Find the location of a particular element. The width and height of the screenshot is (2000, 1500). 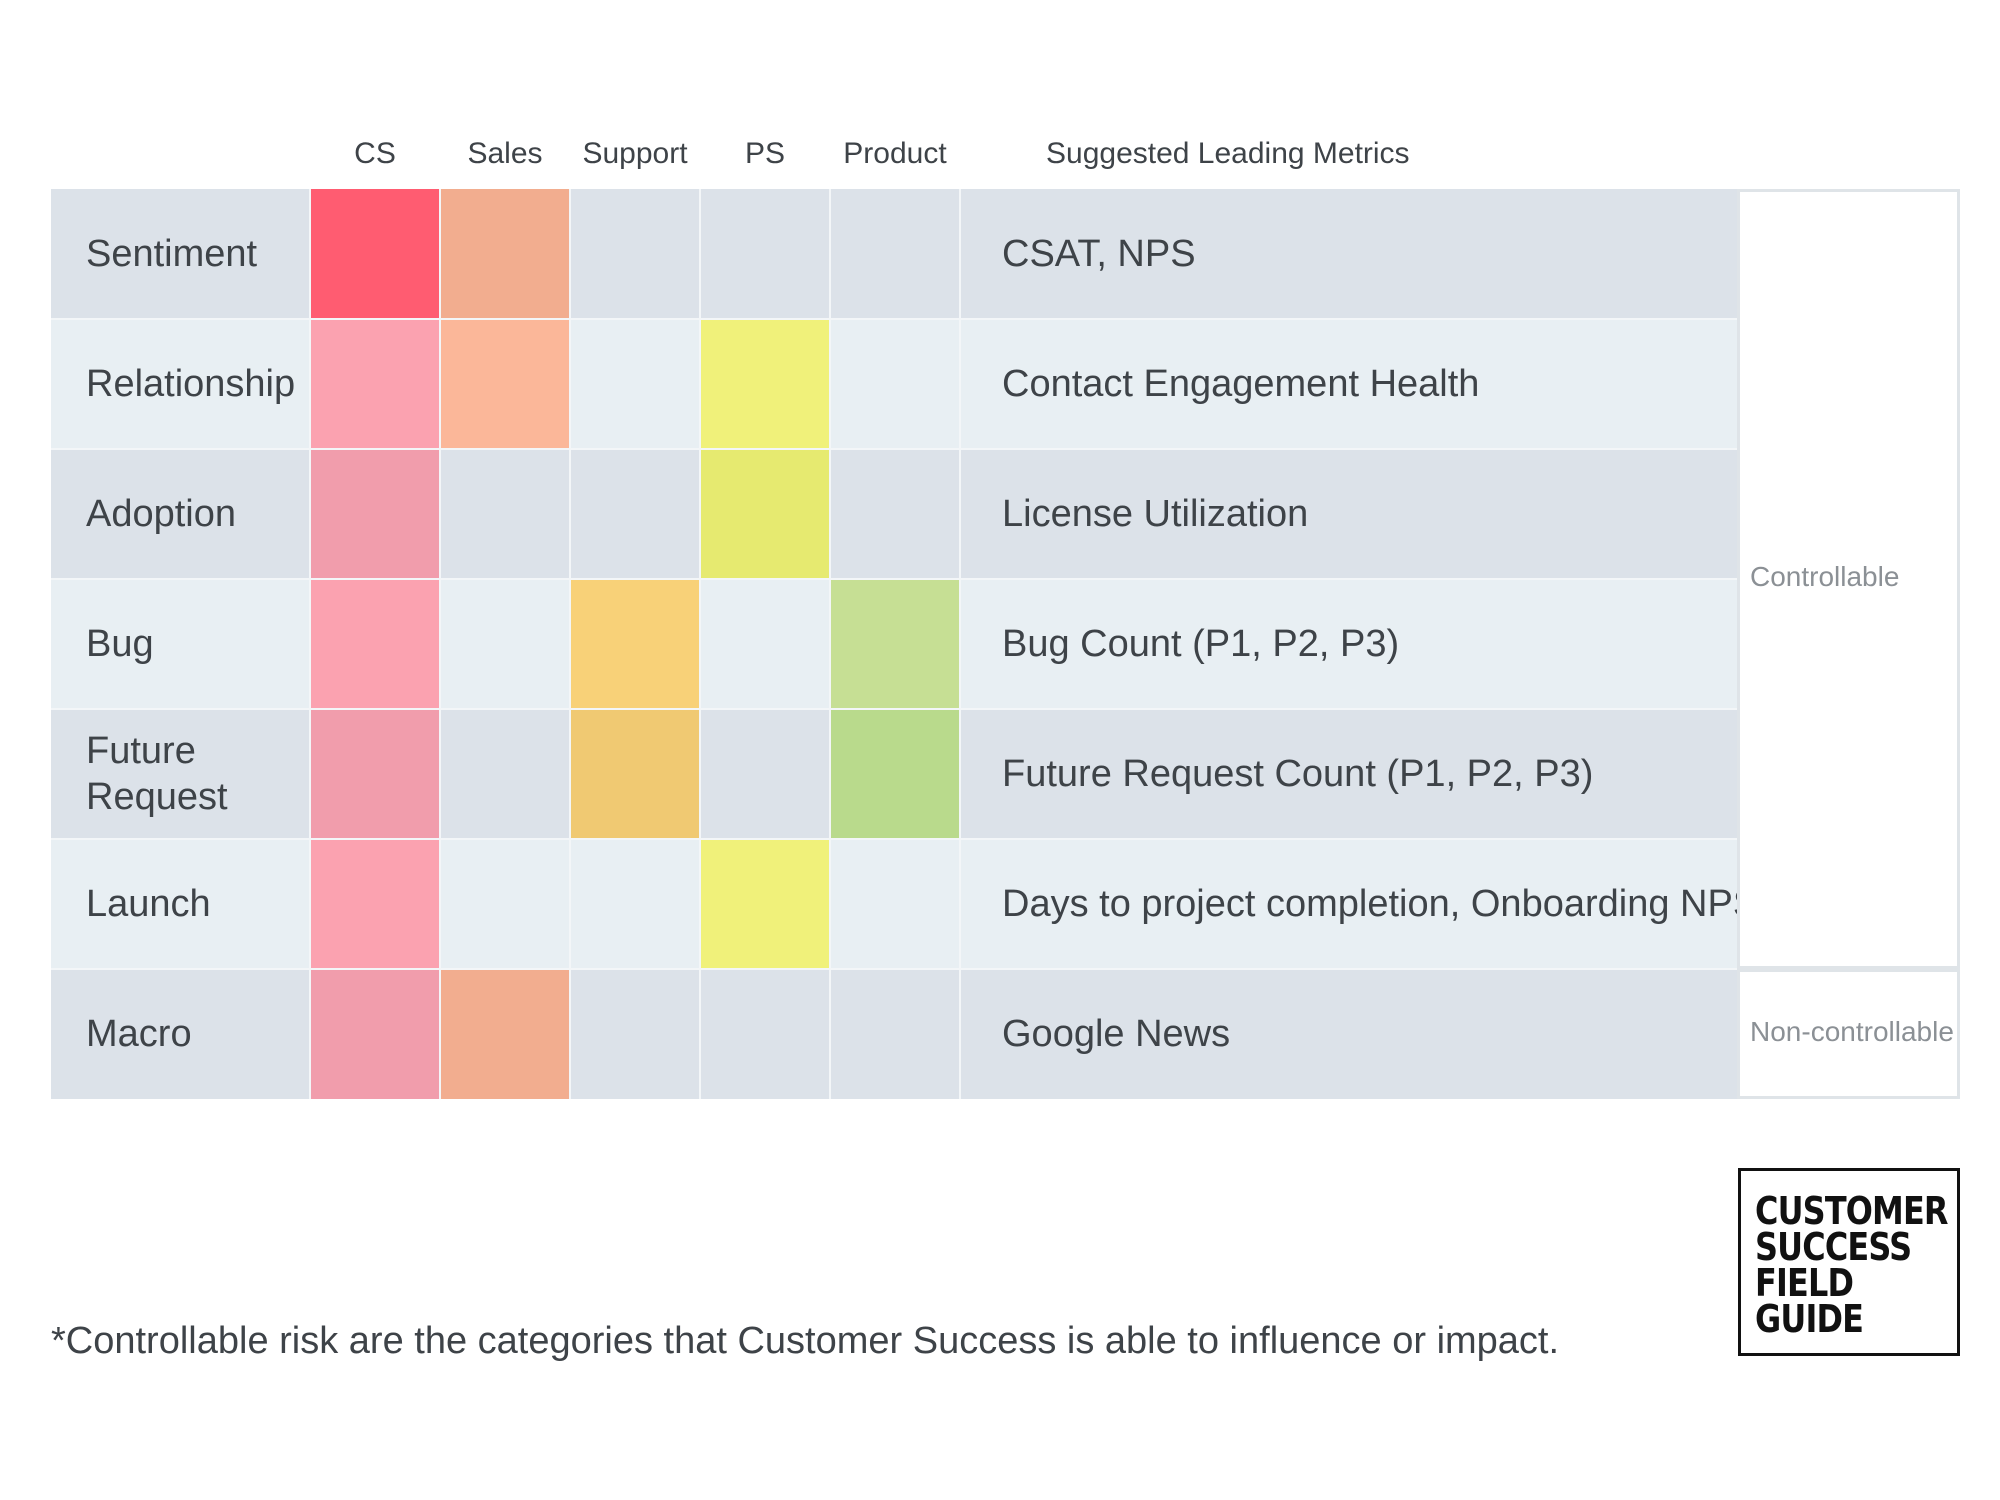

row-label: Adoption is located at coordinates (161, 514).